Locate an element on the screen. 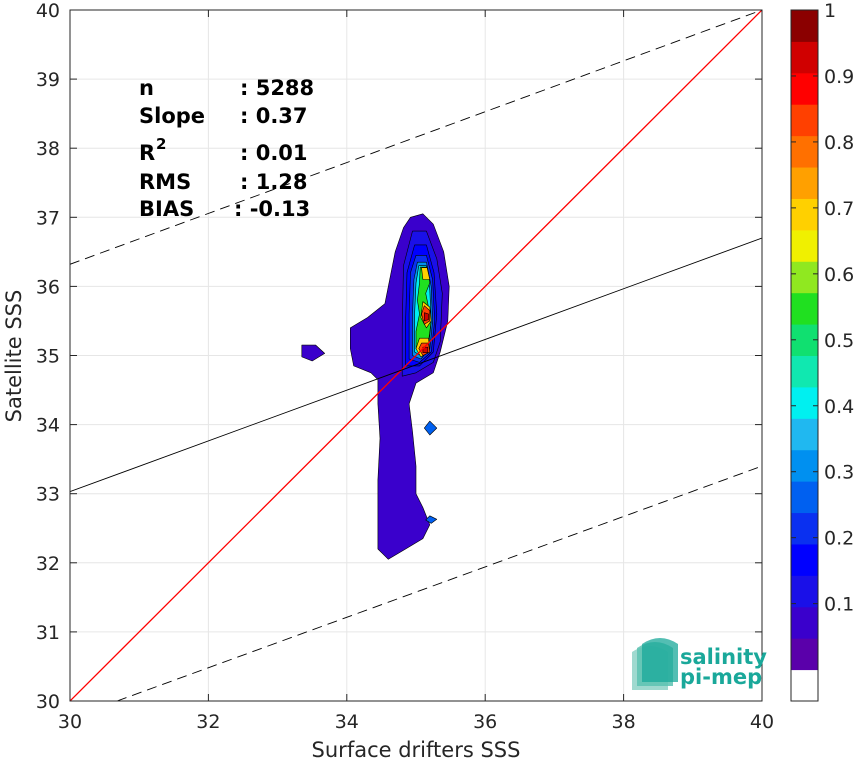  stat-bias-value: : -0.13 is located at coordinates (272, 209).